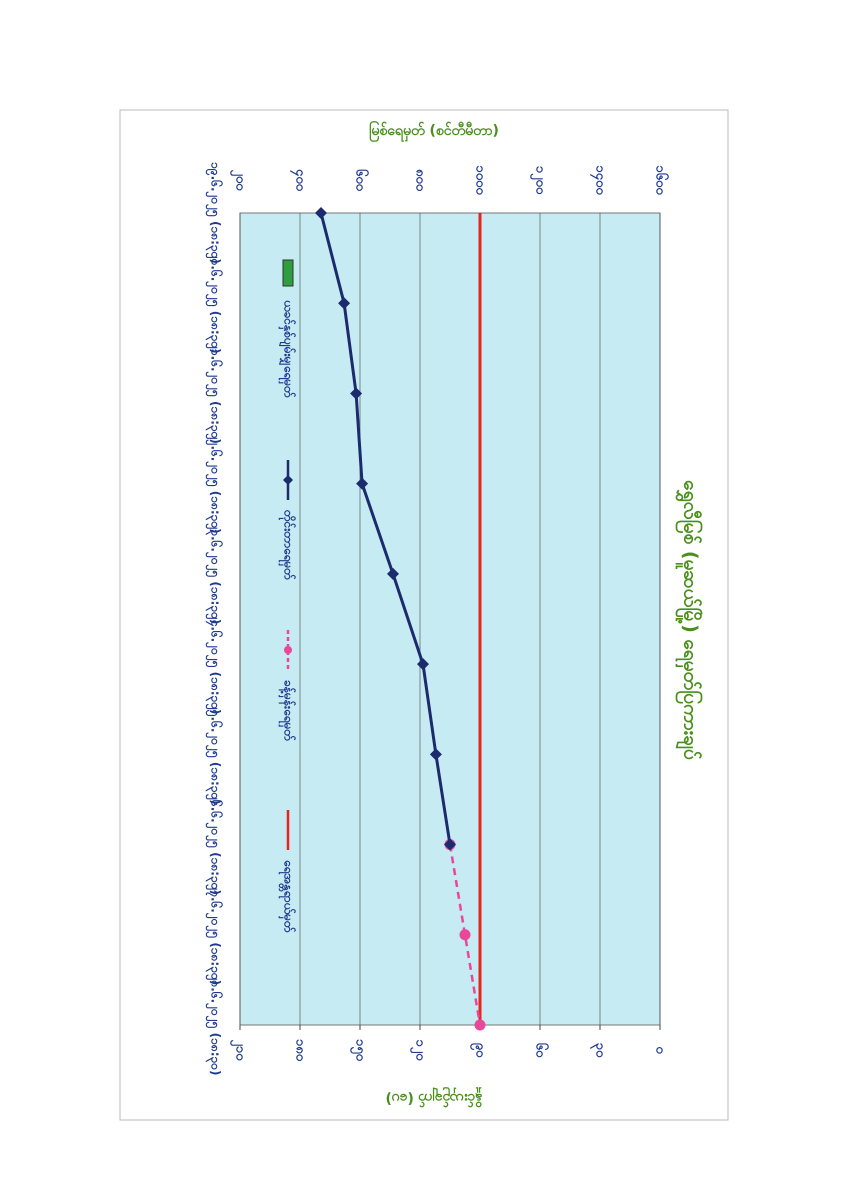 The height and width of the screenshot is (1200, 849). What do you see at coordinates (288, 544) in the screenshot?
I see `legend-label: တိုင်းတာရေမှတ်` at bounding box center [288, 544].